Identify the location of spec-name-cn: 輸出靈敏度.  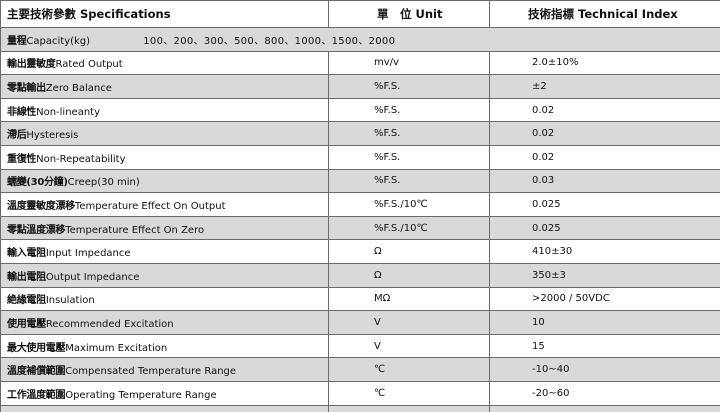
(31, 65).